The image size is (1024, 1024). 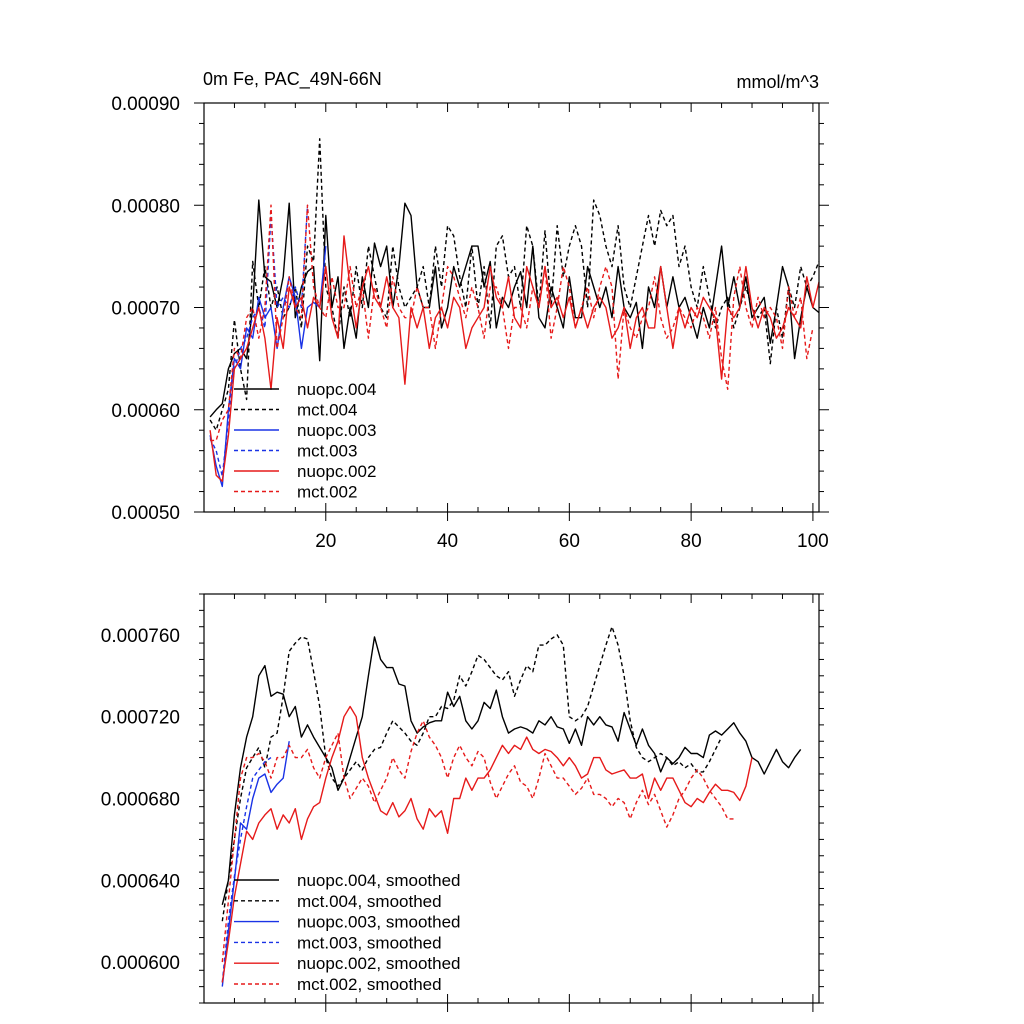 I want to click on y-tick-label: 0.00070, so click(x=145, y=309).